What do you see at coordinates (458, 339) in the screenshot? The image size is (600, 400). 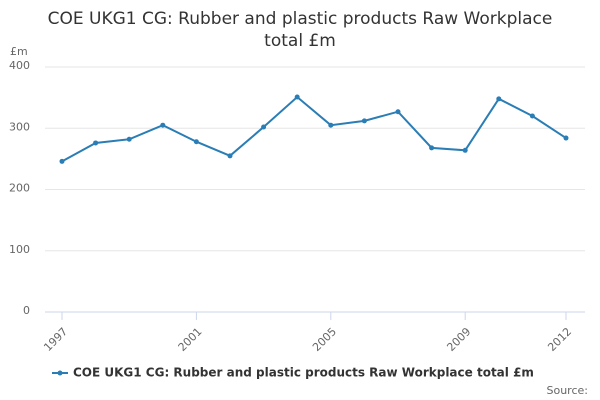 I see `x-tick-label: 2009` at bounding box center [458, 339].